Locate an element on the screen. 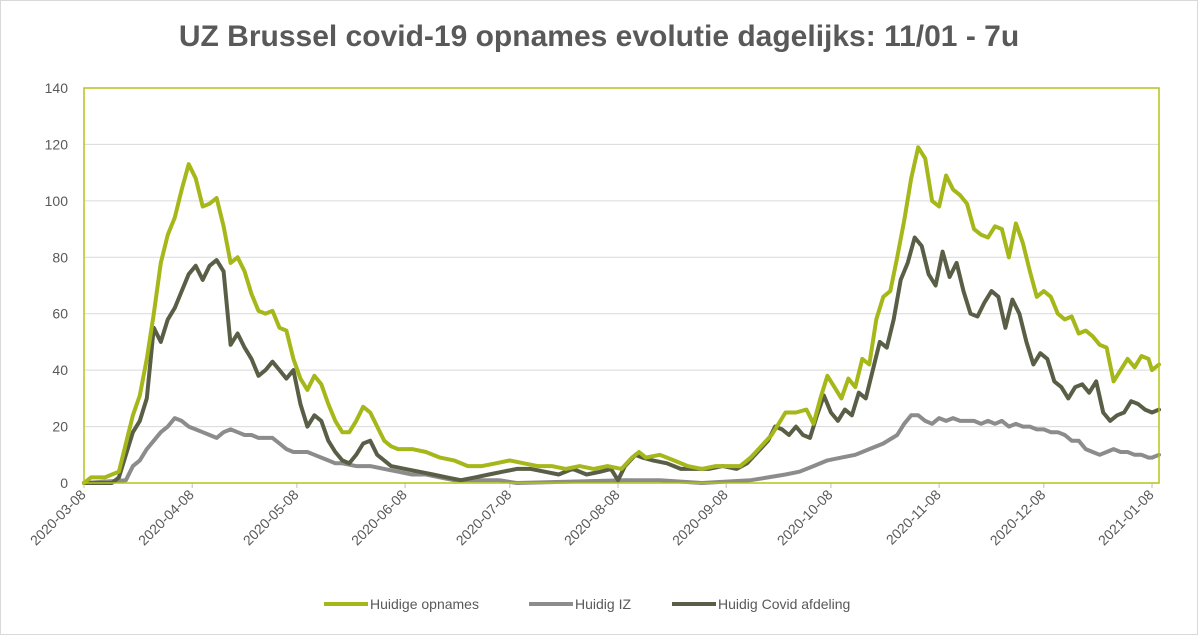 This screenshot has height=635, width=1198. legend-label: Huidig IZ is located at coordinates (603, 604).